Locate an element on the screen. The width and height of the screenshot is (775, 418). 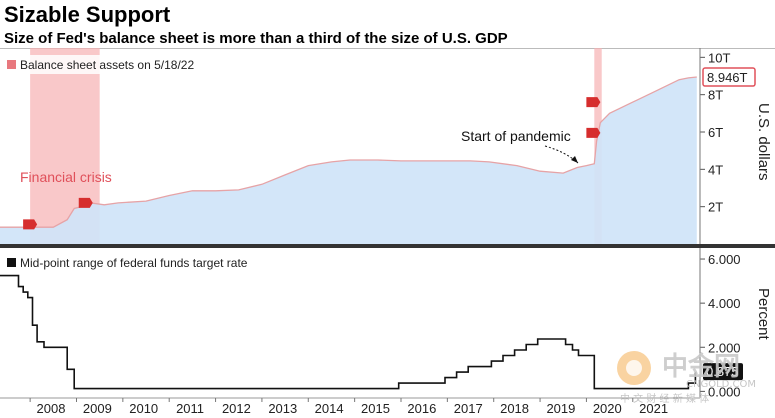
fed-funds-last-value-label: 0.875 is located at coordinates (722, 371).